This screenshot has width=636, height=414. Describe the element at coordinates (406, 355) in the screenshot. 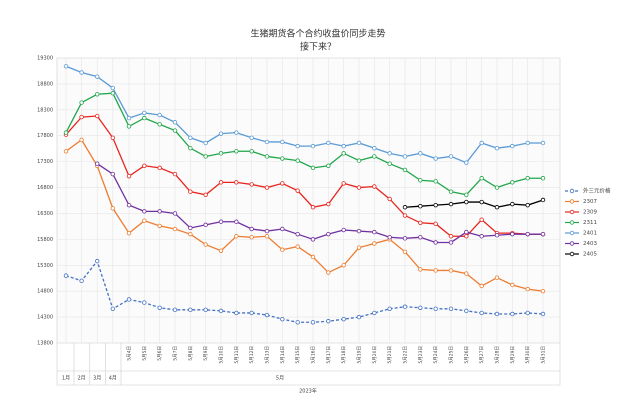

I see `x-tick-label: 5月22日` at that location.